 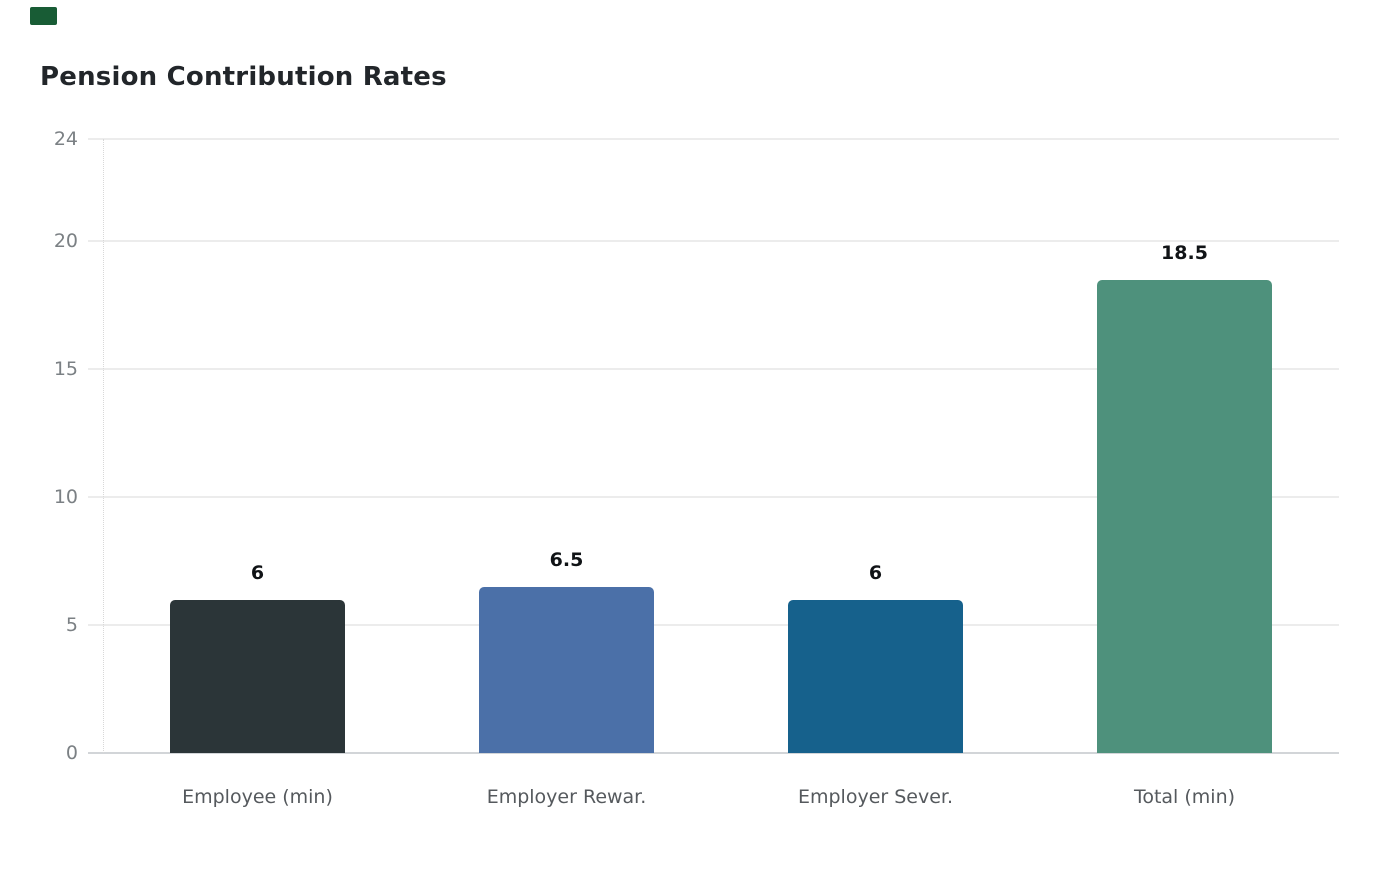 What do you see at coordinates (243, 77) in the screenshot?
I see `chart-title: Pension Contribution Rates` at bounding box center [243, 77].